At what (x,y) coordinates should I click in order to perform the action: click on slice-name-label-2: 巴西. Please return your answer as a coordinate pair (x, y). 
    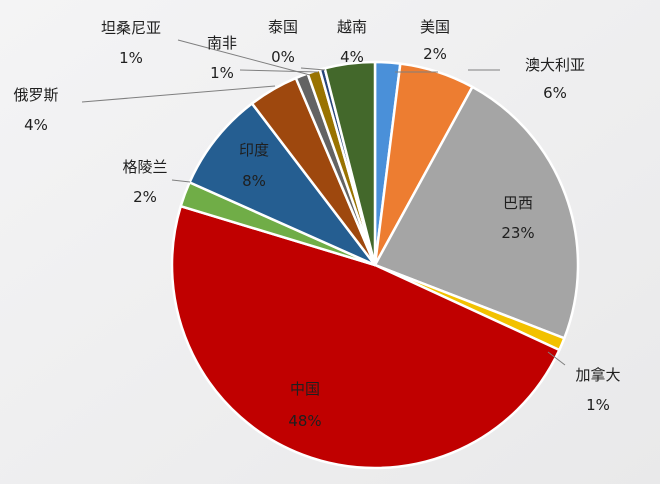
    Looking at the image, I should click on (518, 203).